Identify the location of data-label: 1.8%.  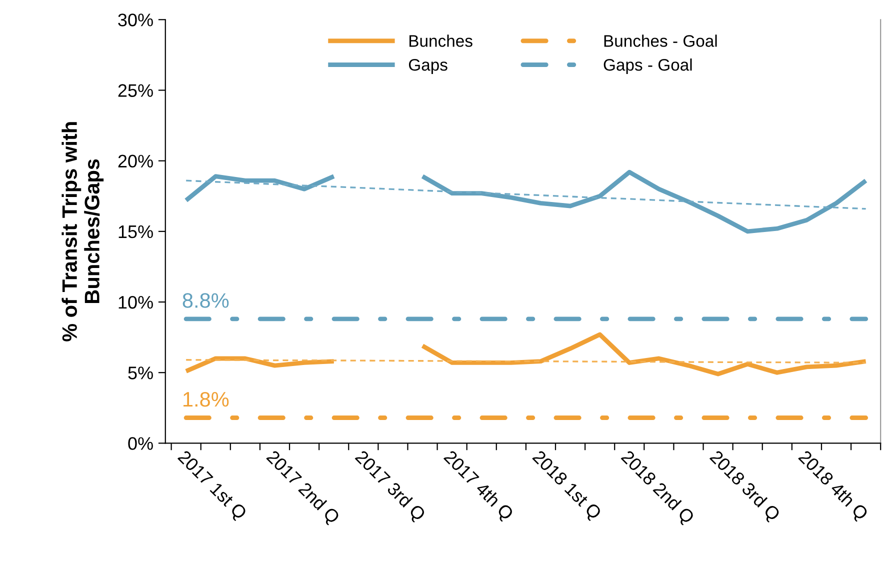
(206, 399).